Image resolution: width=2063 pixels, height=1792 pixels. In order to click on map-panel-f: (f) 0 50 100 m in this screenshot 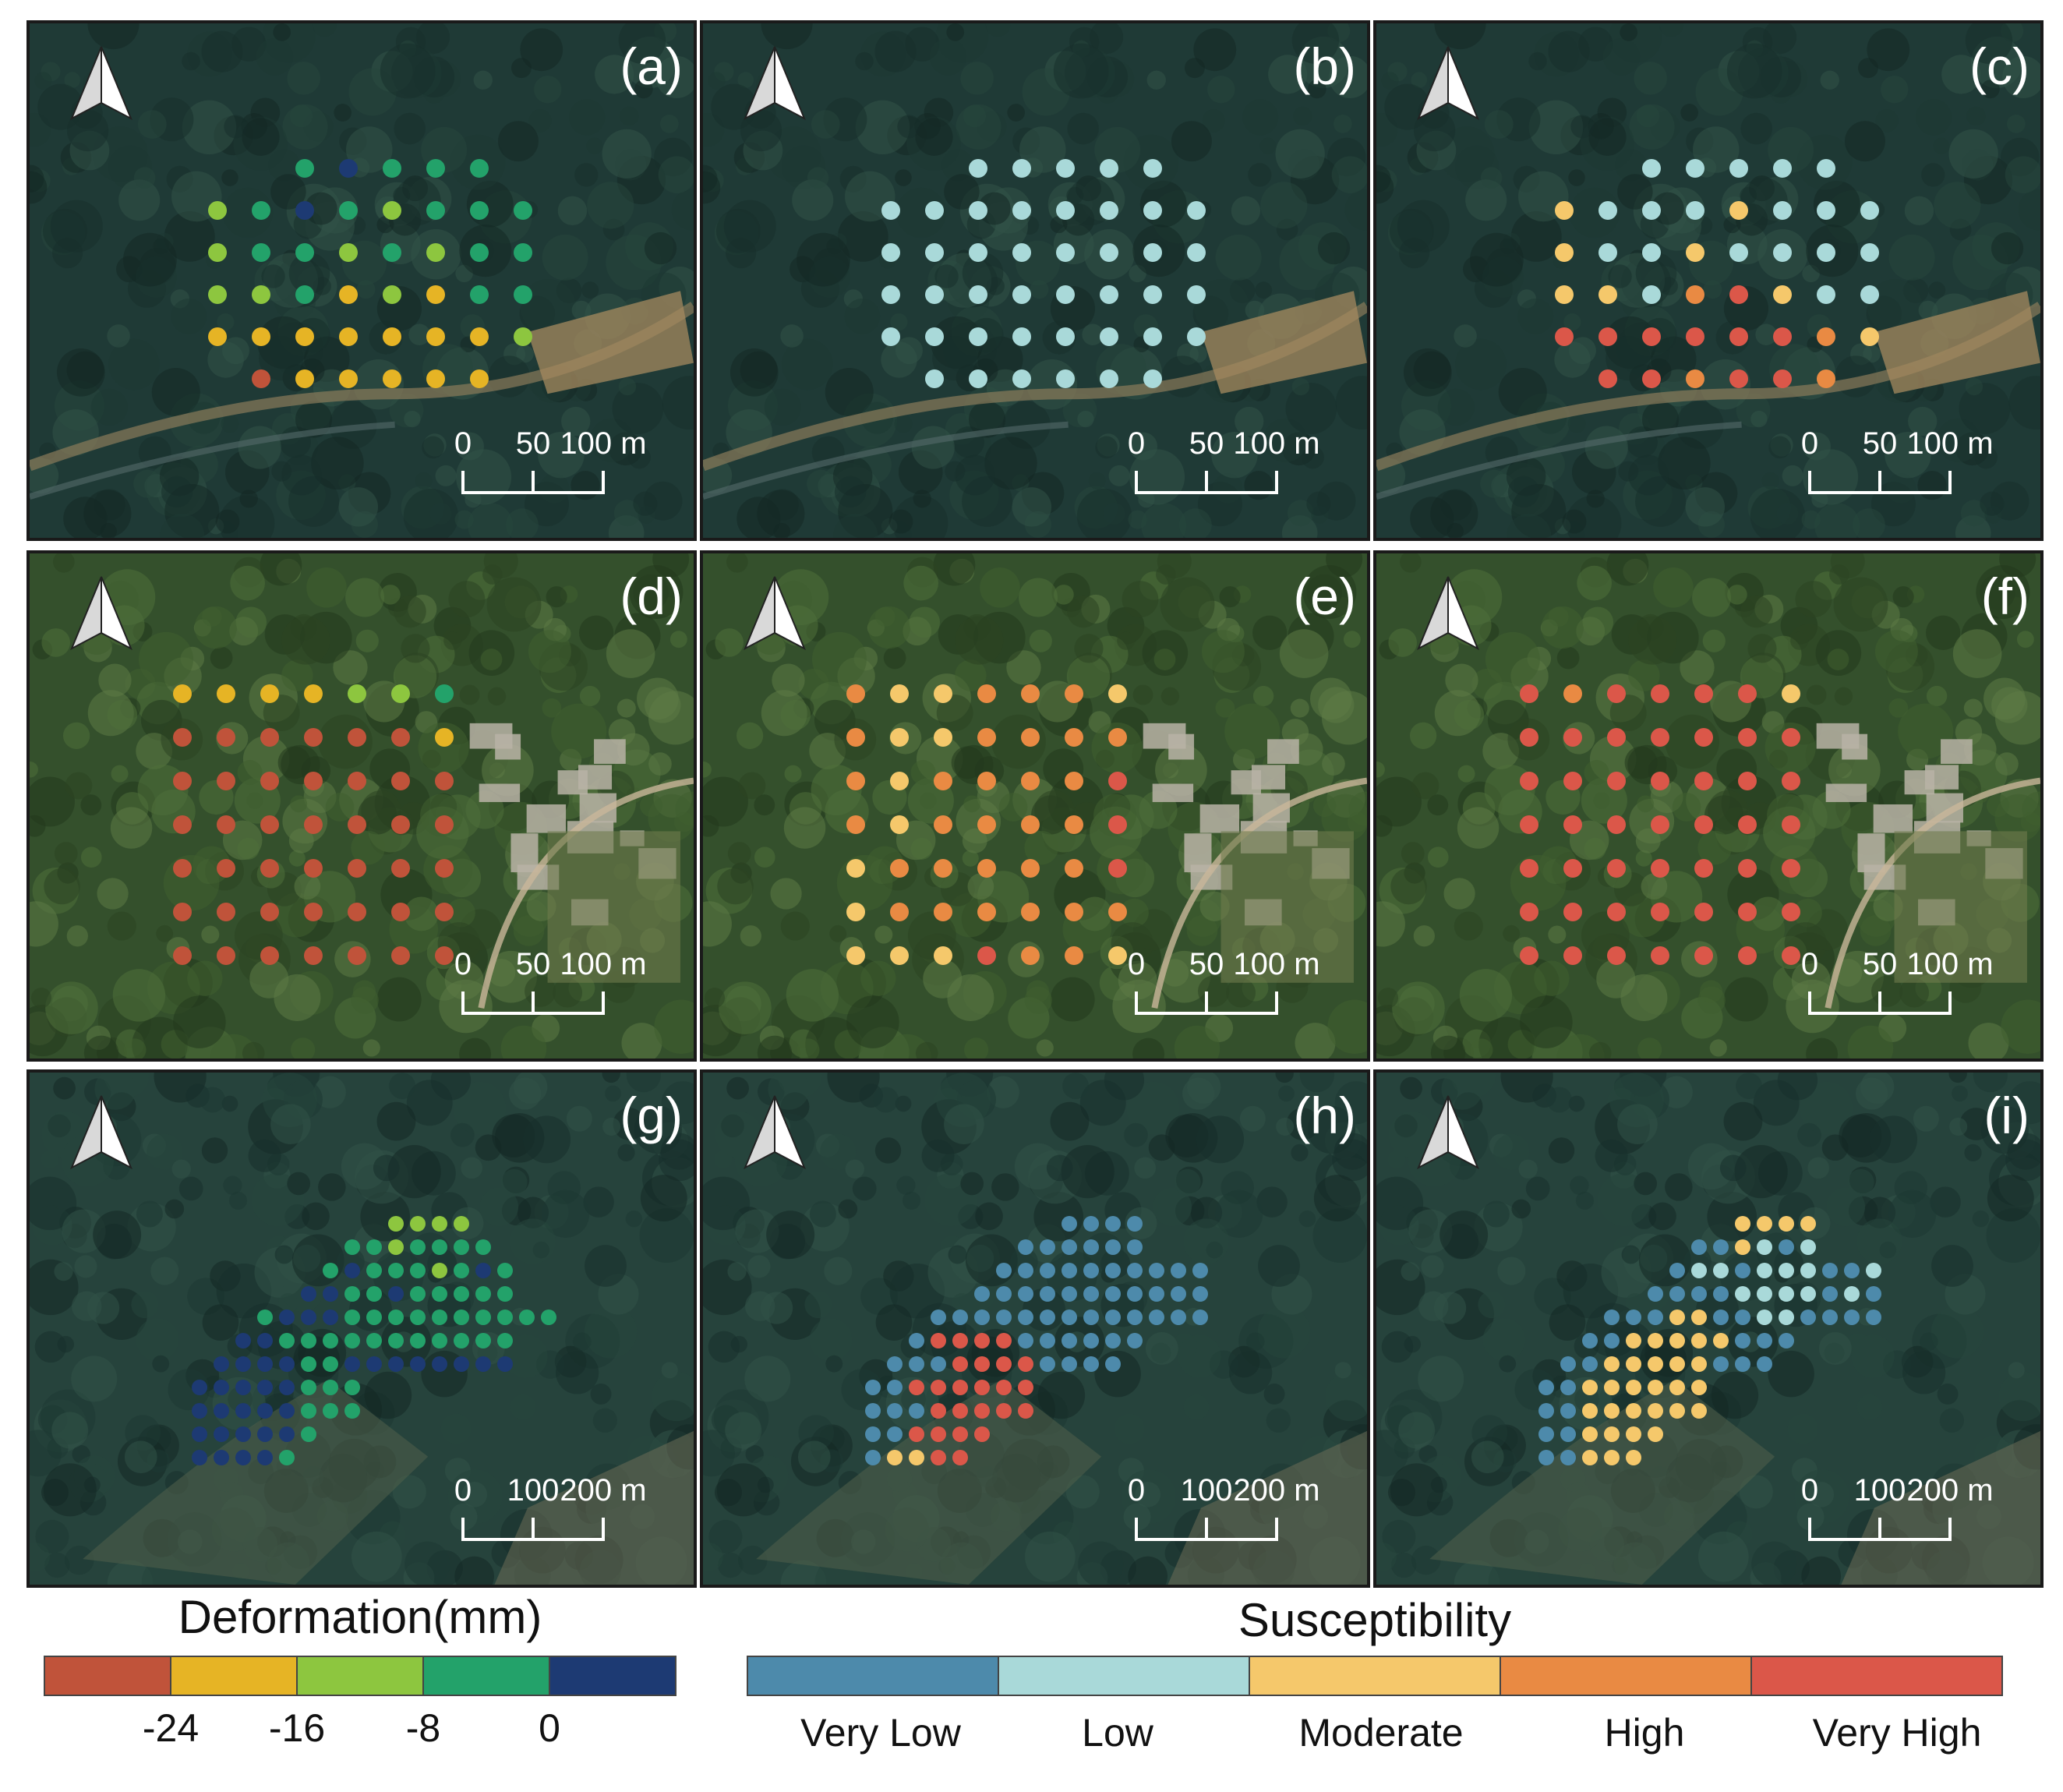, I will do `click(1708, 806)`.